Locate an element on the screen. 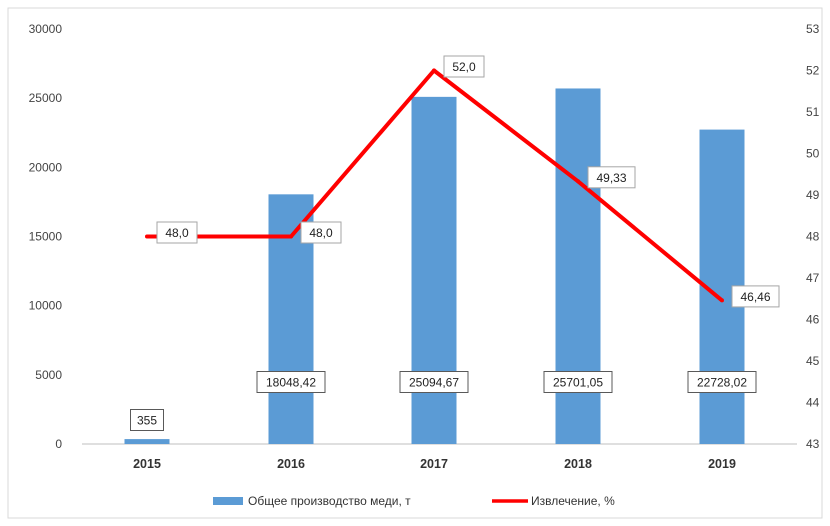 Image resolution: width=830 pixels, height=526 pixels. left-tick-label: 20000 is located at coordinates (46, 167).